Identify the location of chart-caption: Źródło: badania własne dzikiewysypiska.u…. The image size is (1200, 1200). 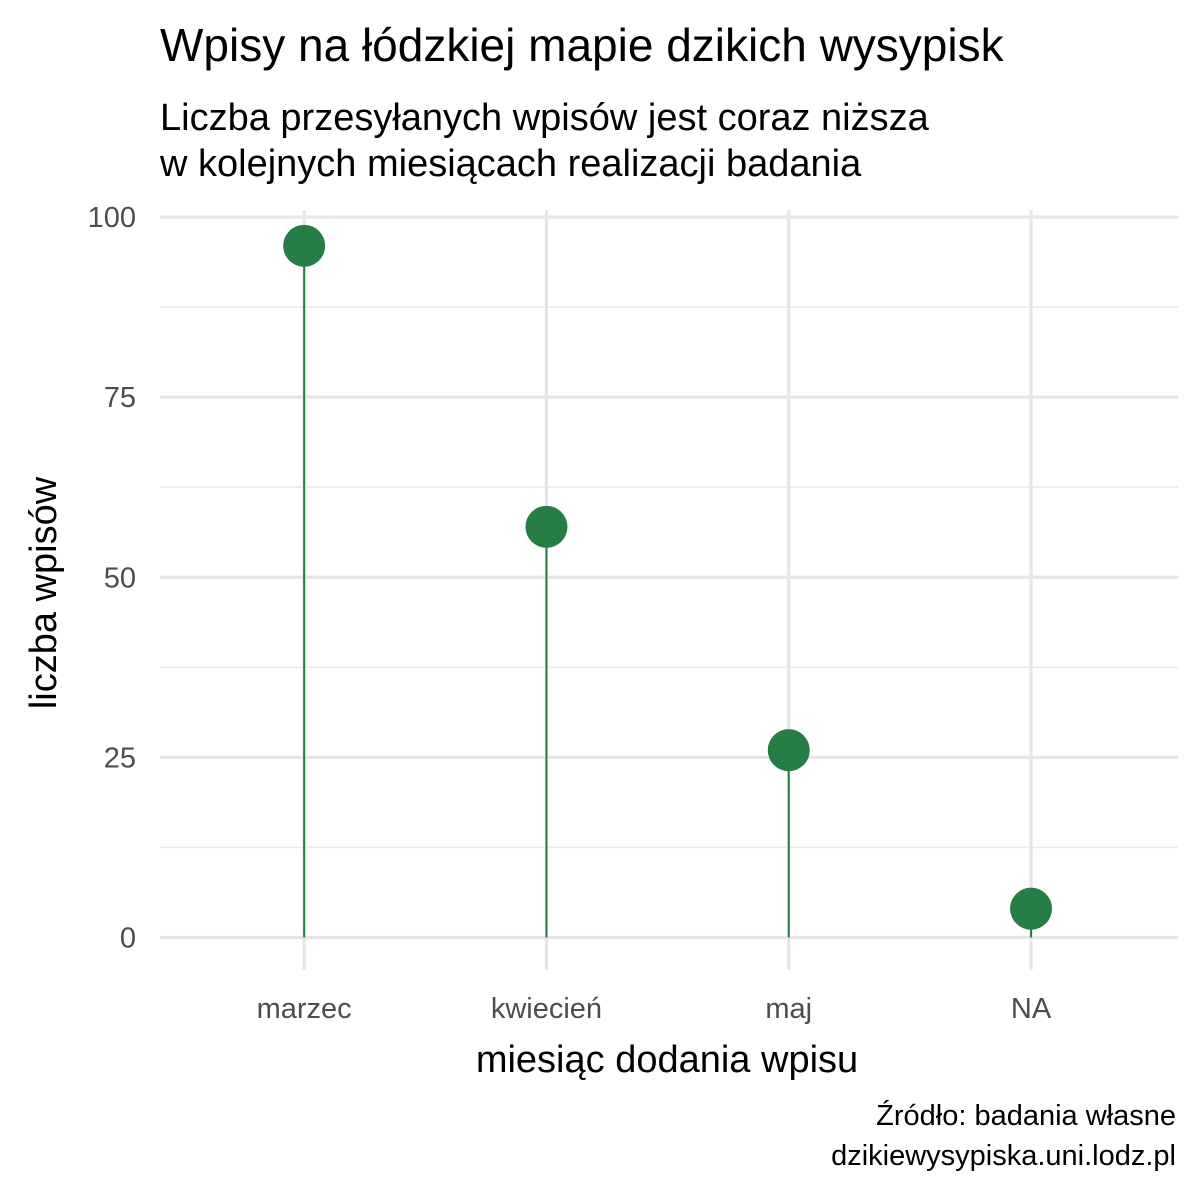
(1003, 1136).